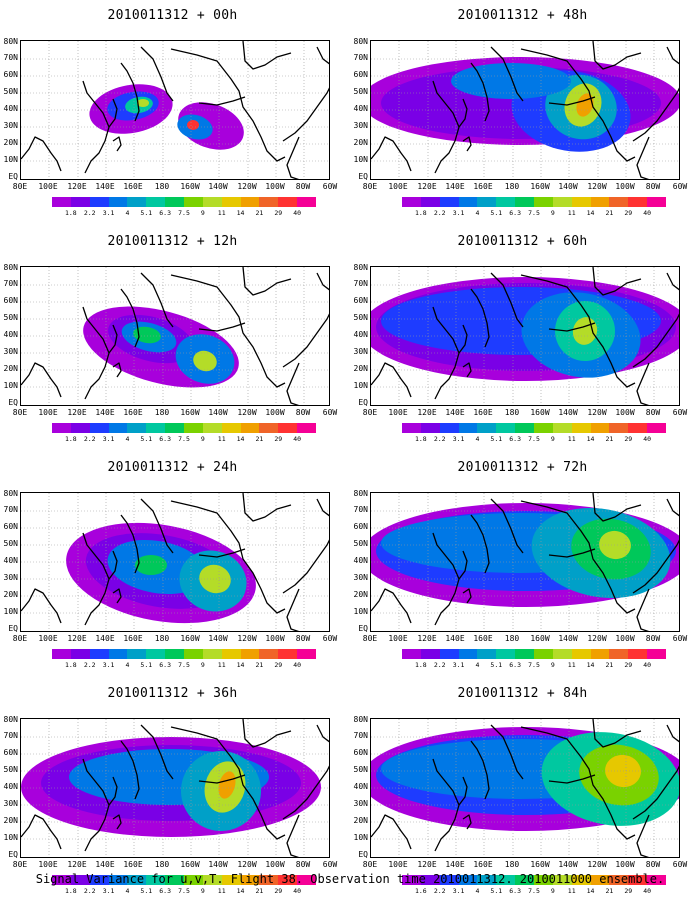 This screenshot has height=902, width=700. I want to click on map-area, so click(525, 562).